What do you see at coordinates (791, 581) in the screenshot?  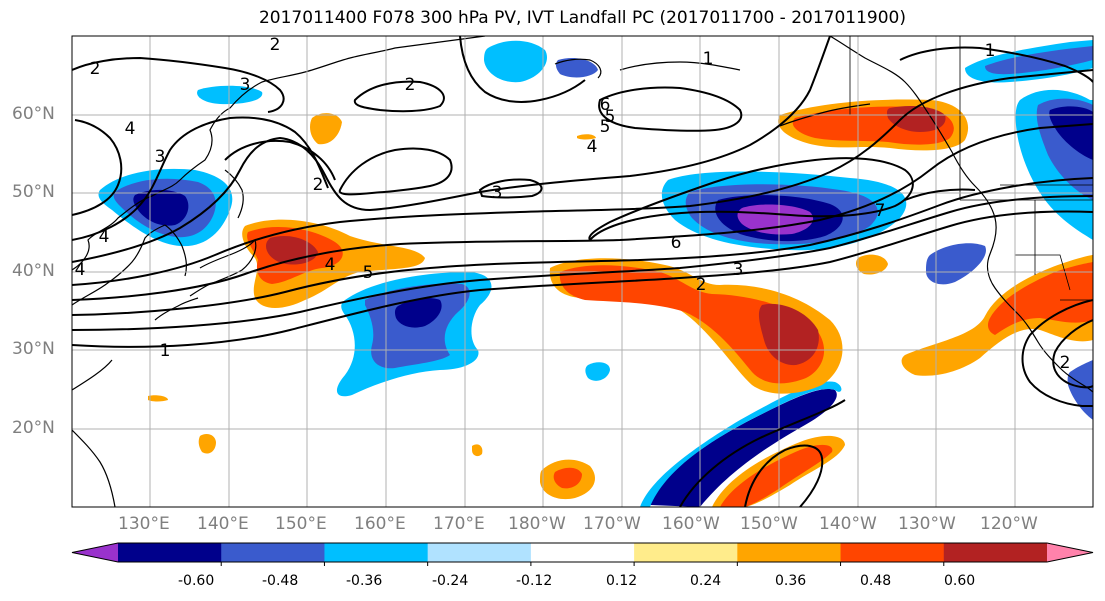 I see `colorbar-tick-label: 0.36` at bounding box center [791, 581].